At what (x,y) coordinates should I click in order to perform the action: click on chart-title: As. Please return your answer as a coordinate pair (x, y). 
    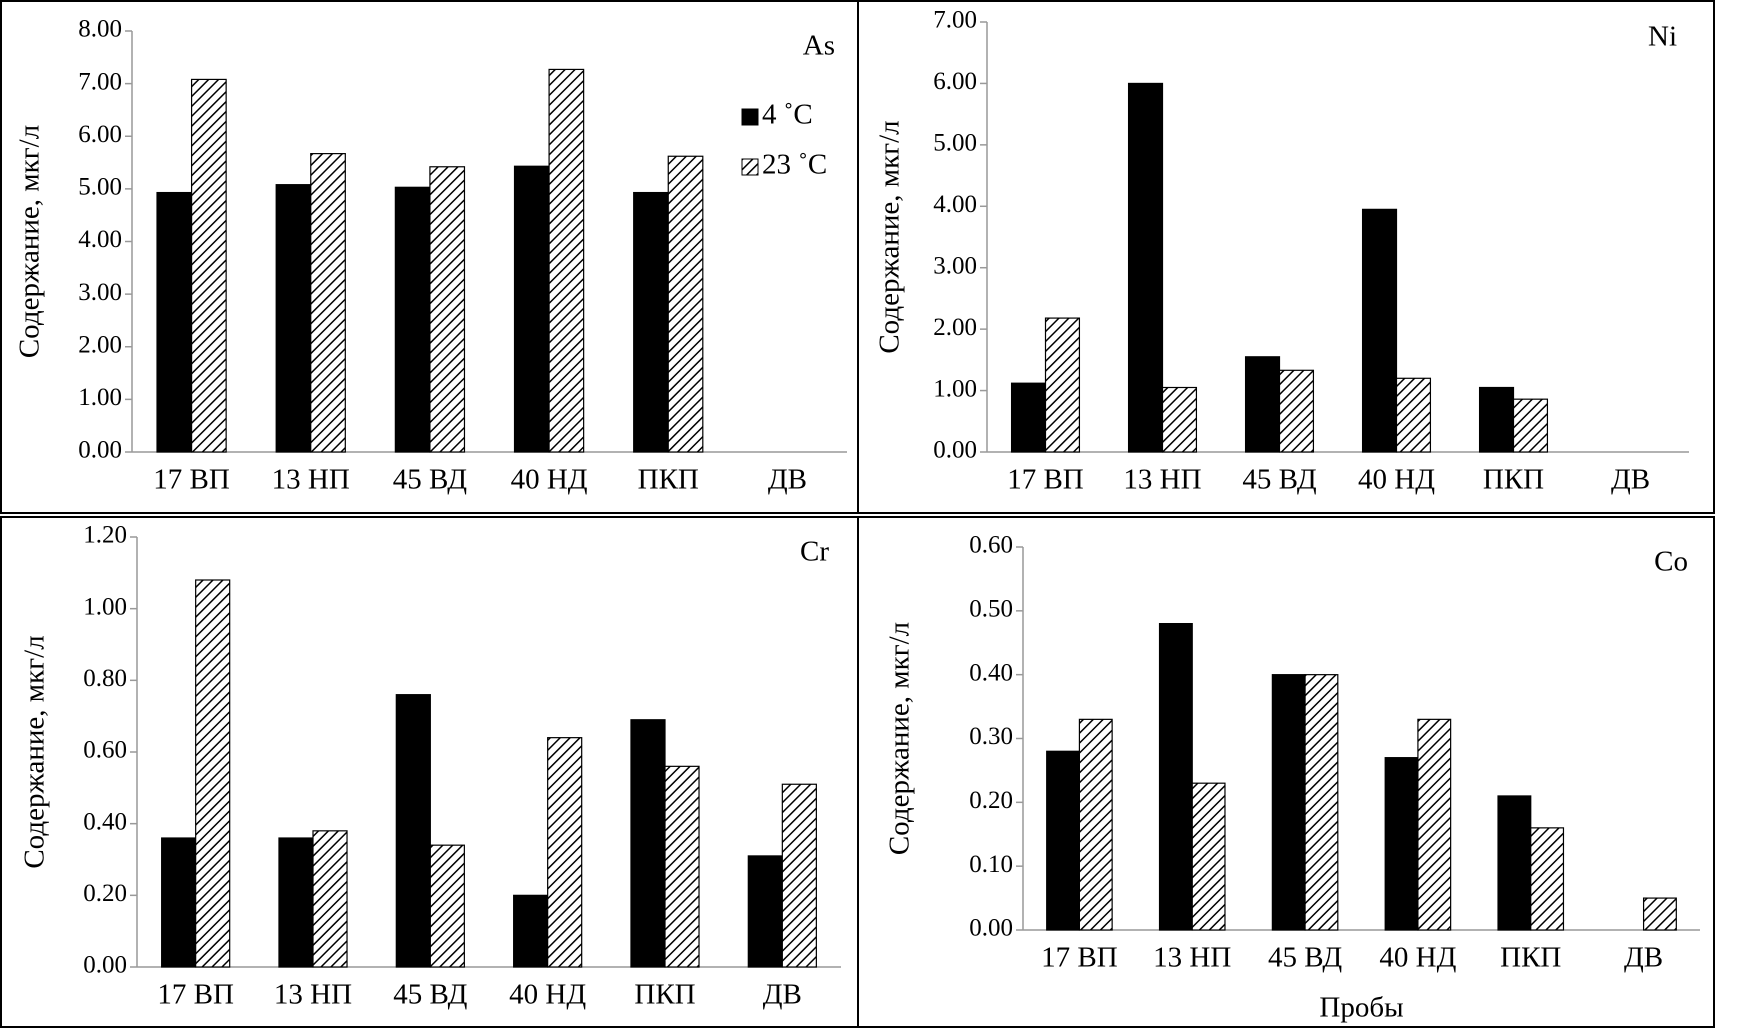
    Looking at the image, I should click on (819, 46).